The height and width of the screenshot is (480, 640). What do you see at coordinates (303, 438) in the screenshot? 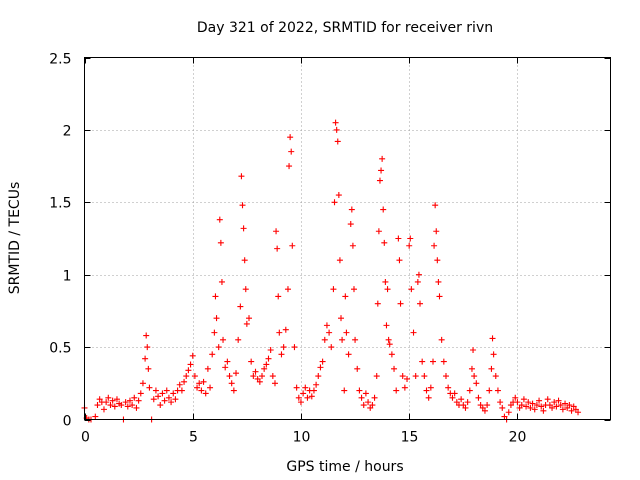
I see `x-tick-labels: 0 5 10 15 20` at bounding box center [303, 438].